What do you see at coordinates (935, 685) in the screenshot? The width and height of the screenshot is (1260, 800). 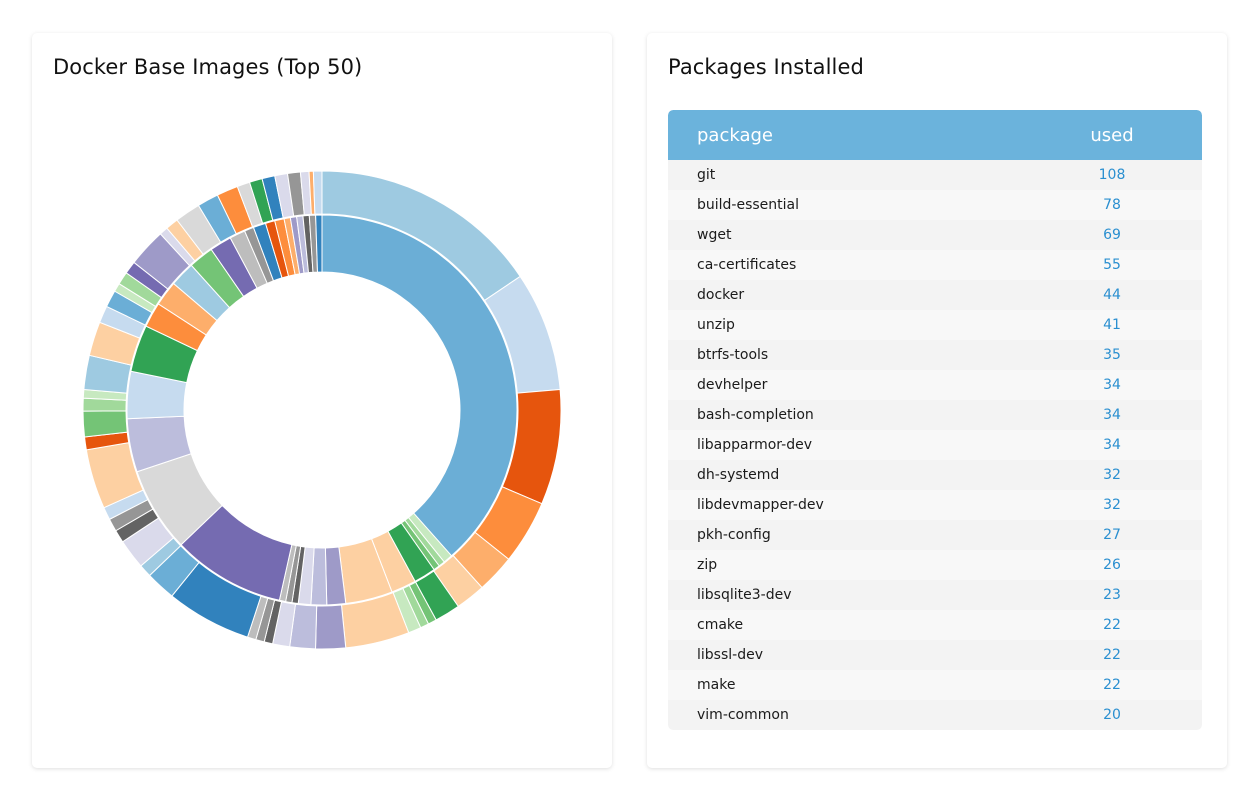 I see `table-row: make 22` at bounding box center [935, 685].